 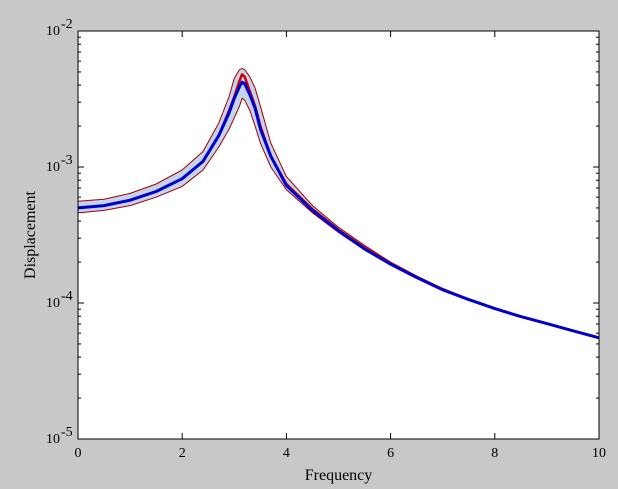 What do you see at coordinates (67, 24) in the screenshot?
I see `y-tick-label-exponent: -2` at bounding box center [67, 24].